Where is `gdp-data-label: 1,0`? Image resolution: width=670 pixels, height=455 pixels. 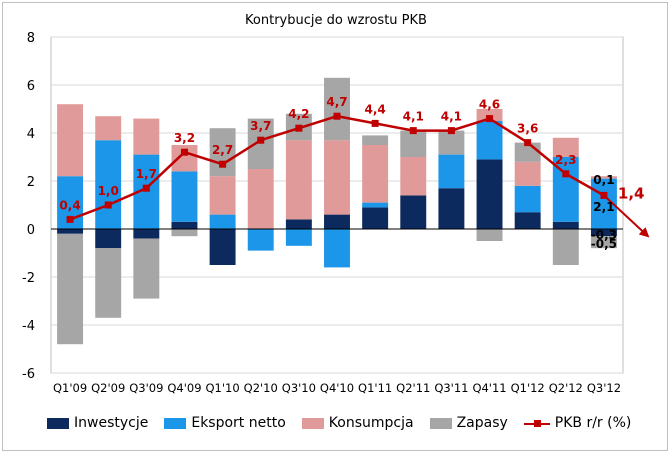
gdp-data-label: 1,0 is located at coordinates (108, 191).